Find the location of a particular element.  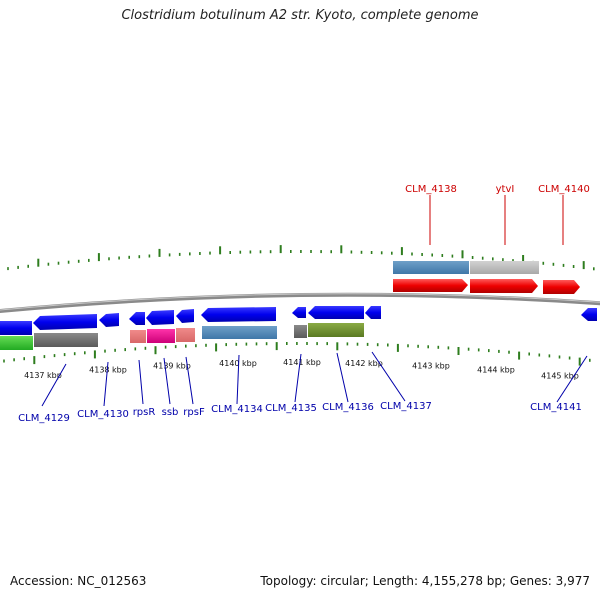

gene-label-rpsr: rpsR is located at coordinates (144, 412).